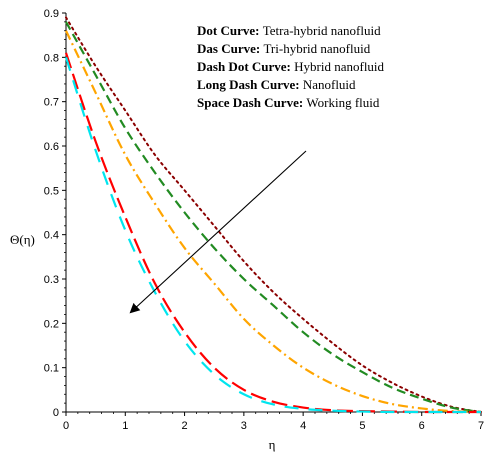  Describe the element at coordinates (481, 426) in the screenshot. I see `x-tick-label: 7` at that location.